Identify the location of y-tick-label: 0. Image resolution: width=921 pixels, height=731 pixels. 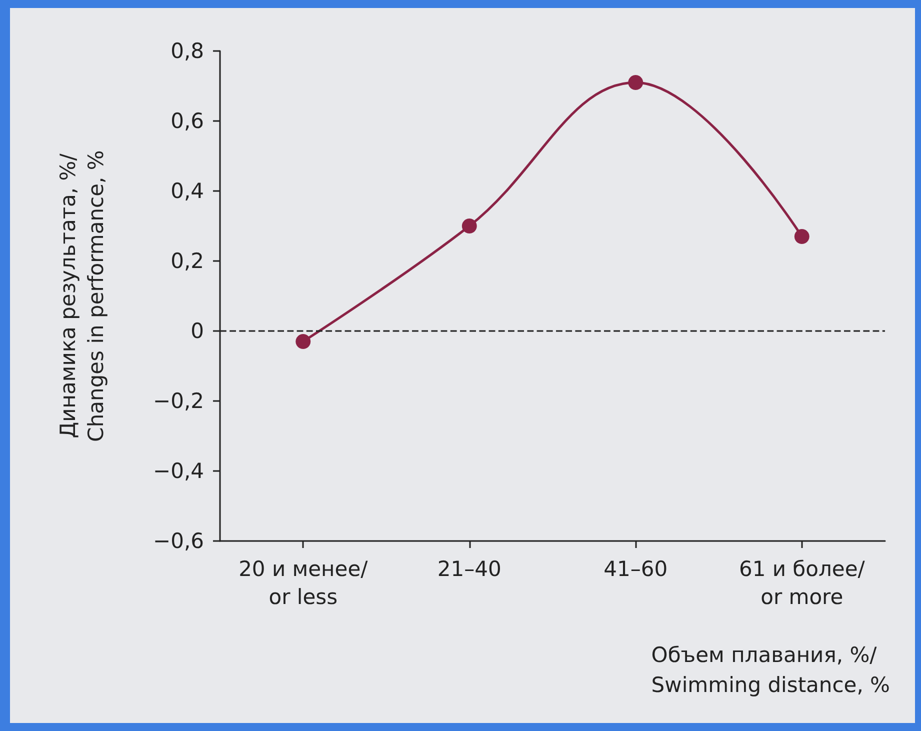
(197, 331).